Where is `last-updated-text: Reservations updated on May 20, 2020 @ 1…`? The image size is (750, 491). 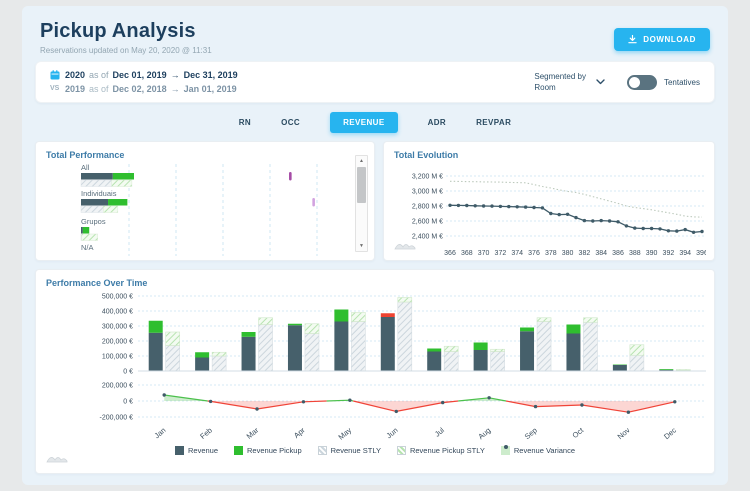
last-updated-text: Reservations updated on May 20, 2020 @ 1… is located at coordinates (126, 50).